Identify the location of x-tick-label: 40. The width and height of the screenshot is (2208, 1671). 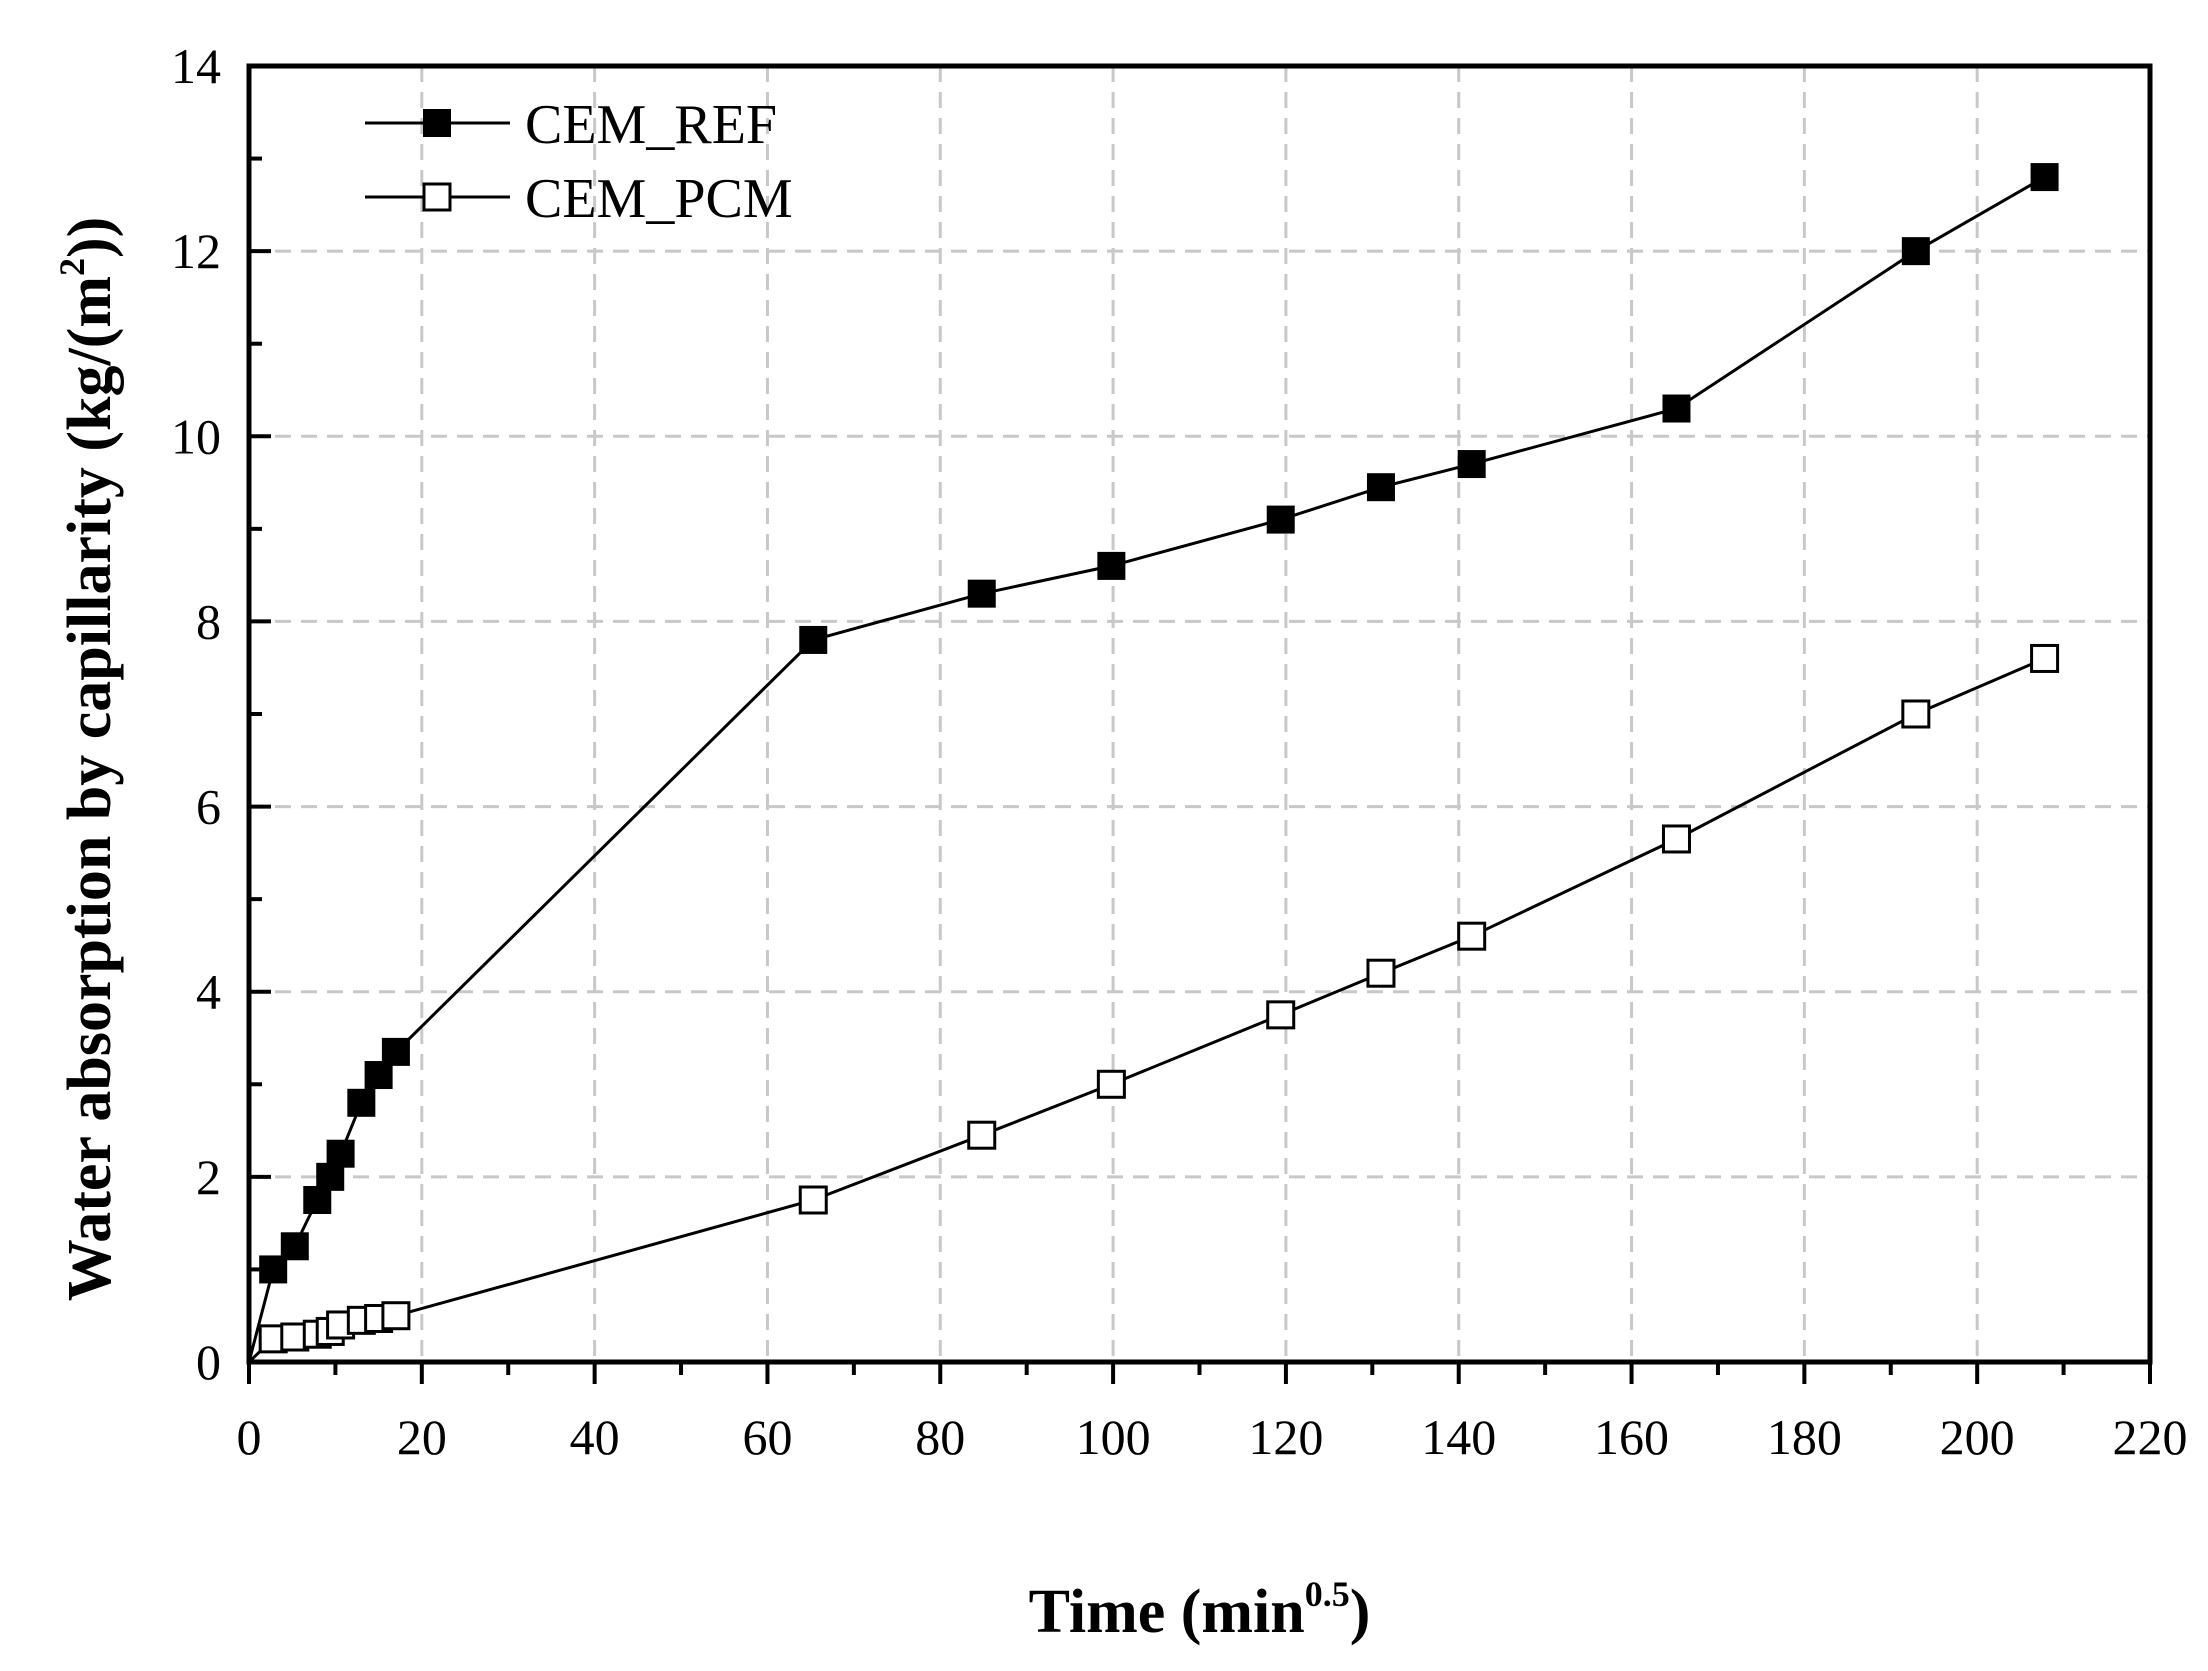
(595, 1437).